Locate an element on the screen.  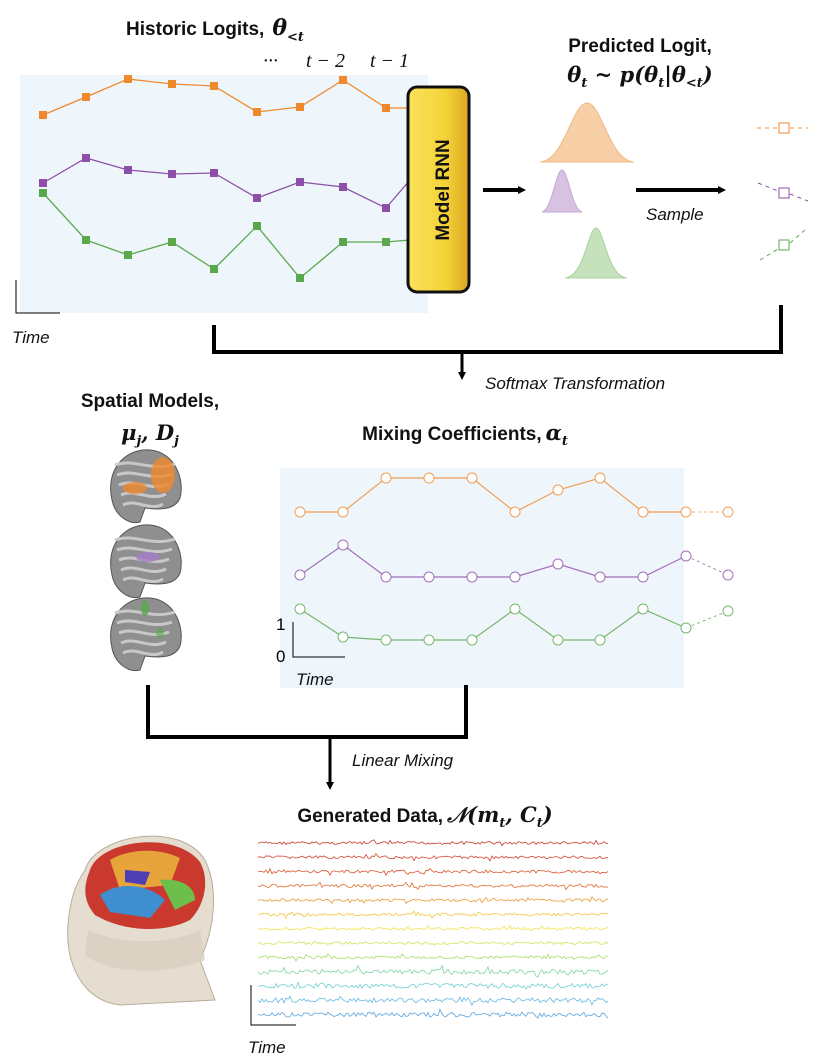
sample-label: Sample is located at coordinates (675, 214).